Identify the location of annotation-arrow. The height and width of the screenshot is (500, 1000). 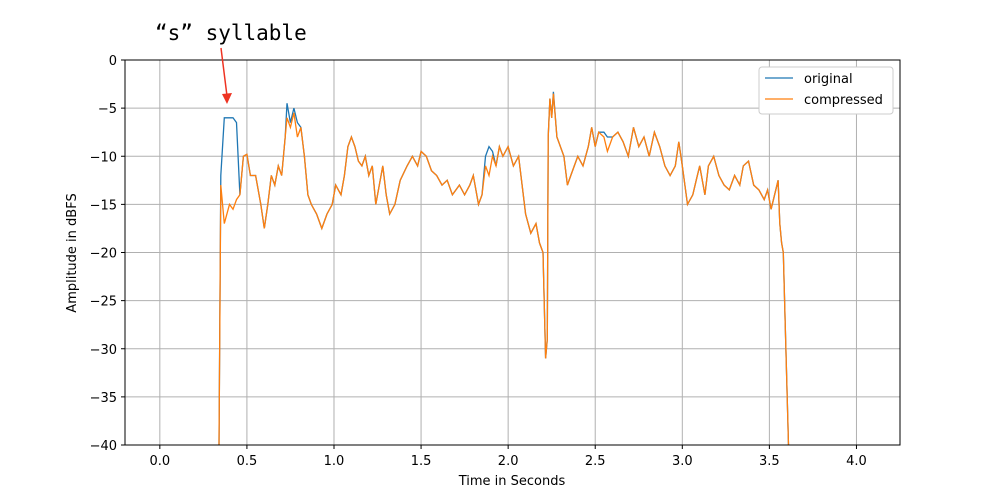
(224, 72).